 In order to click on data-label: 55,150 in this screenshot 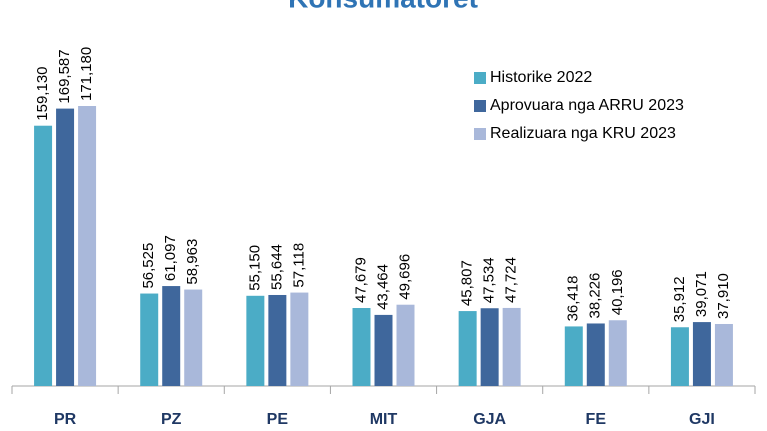, I will do `click(254, 268)`.